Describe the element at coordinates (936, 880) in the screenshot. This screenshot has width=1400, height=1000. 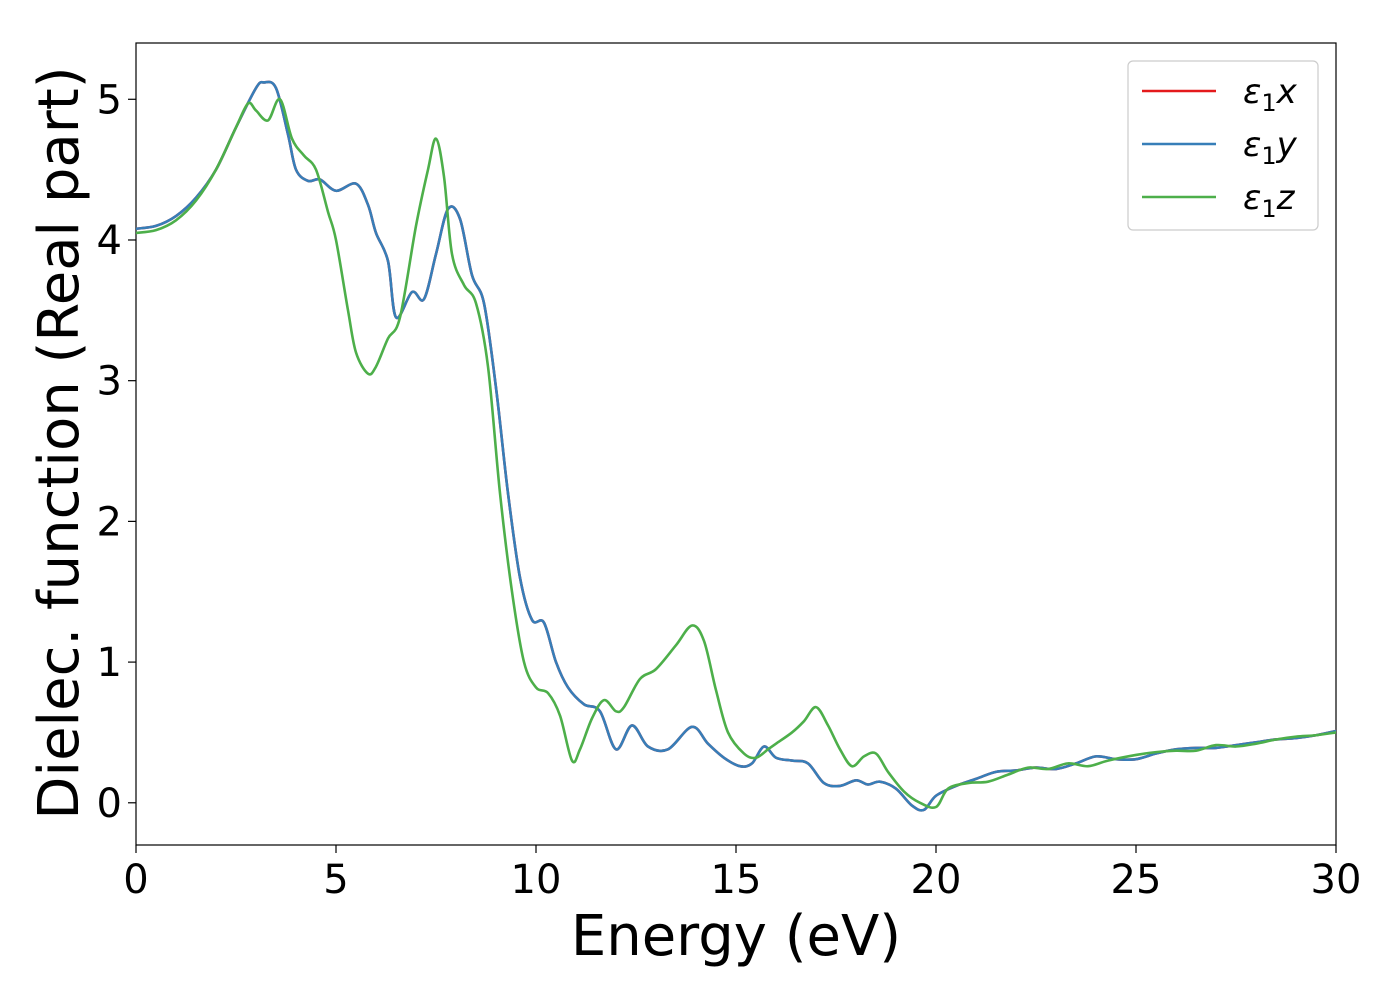
I see `x-tick-label: 20` at that location.